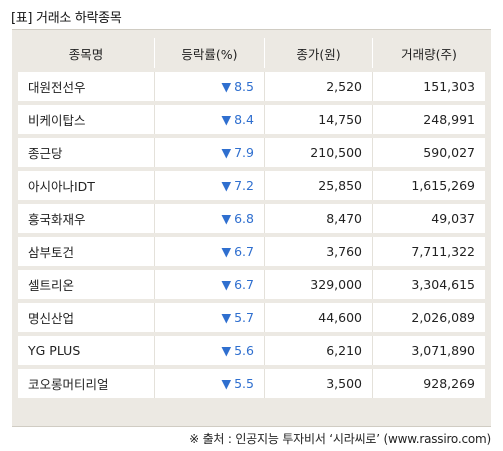 The image size is (503, 451). What do you see at coordinates (429, 251) in the screenshot?
I see `volume-cell: 7,711,322` at bounding box center [429, 251].